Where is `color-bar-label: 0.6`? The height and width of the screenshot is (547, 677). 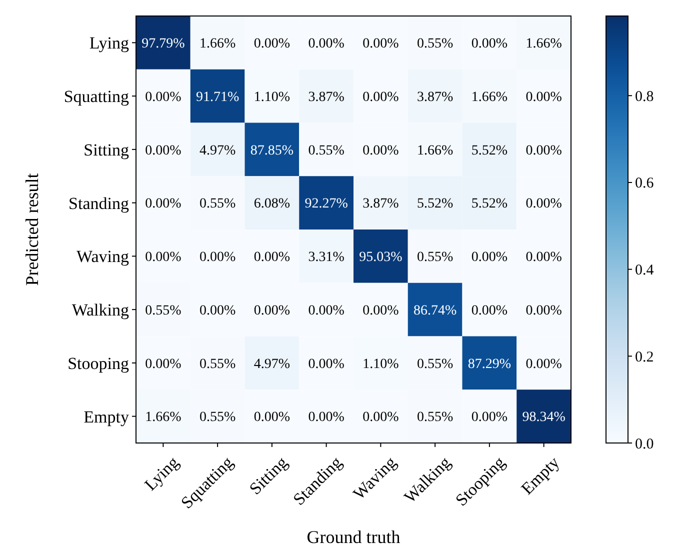
color-bar-label: 0.6 is located at coordinates (644, 184).